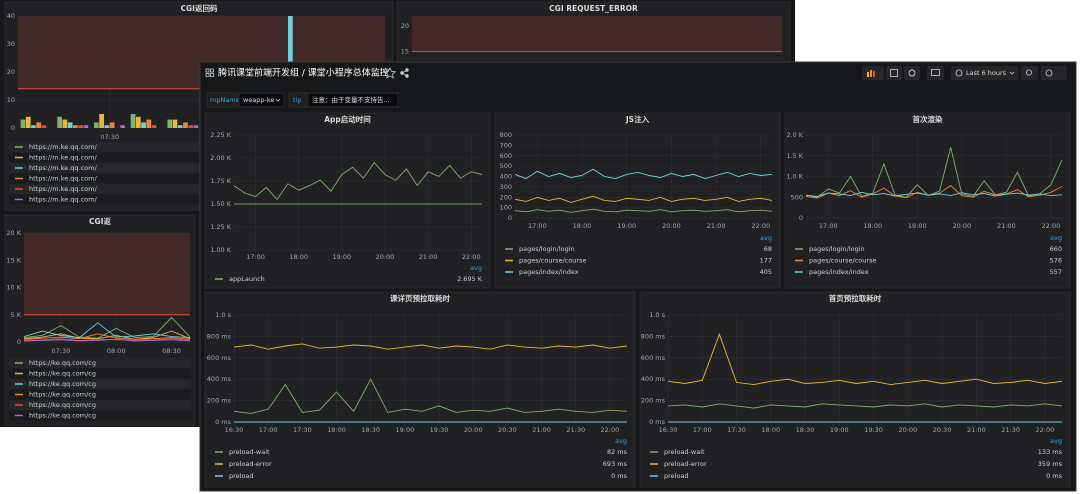 The height and width of the screenshot is (494, 1080). What do you see at coordinates (935, 73) in the screenshot?
I see `view-mode-button` at bounding box center [935, 73].